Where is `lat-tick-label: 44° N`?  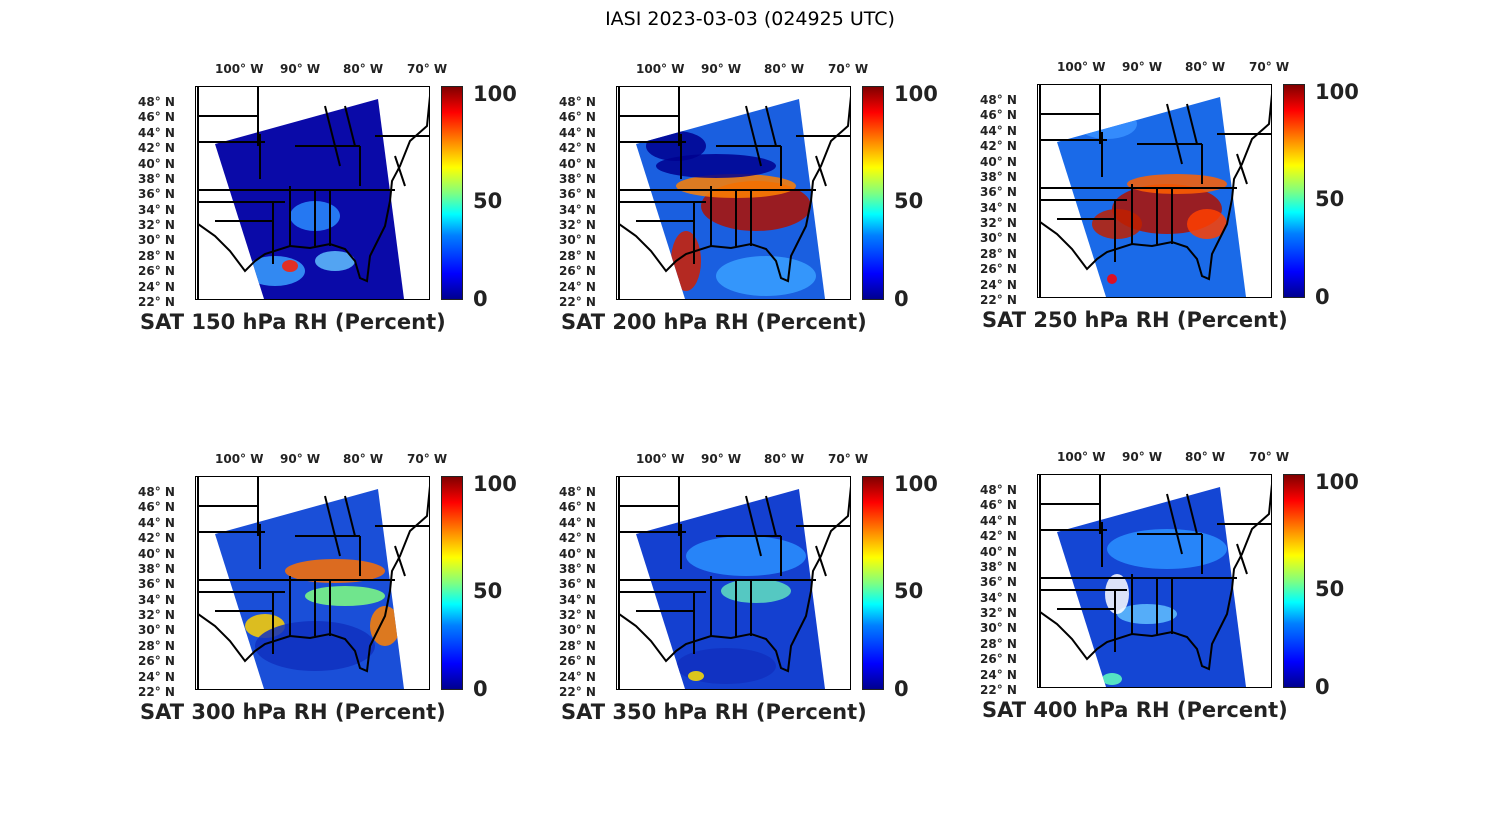 lat-tick-label: 44° N is located at coordinates (577, 132).